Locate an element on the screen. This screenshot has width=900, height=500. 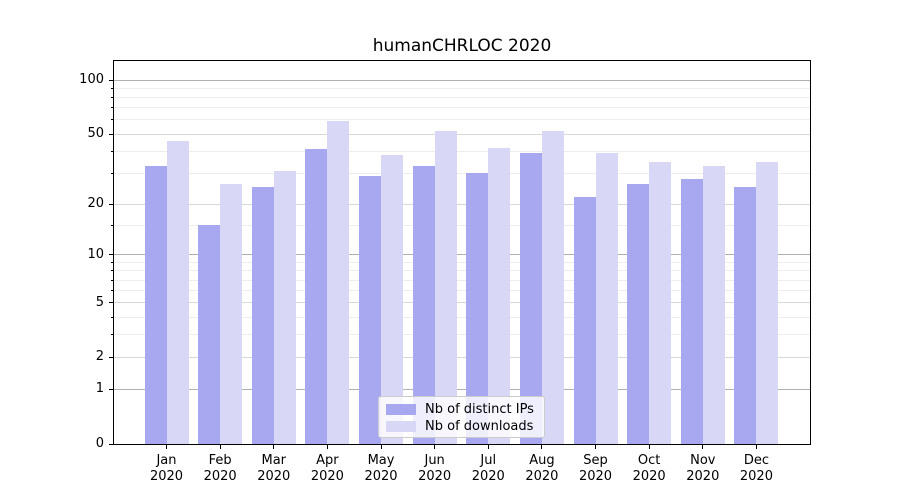
bar-distinct-ips-jan is located at coordinates (155, 305).